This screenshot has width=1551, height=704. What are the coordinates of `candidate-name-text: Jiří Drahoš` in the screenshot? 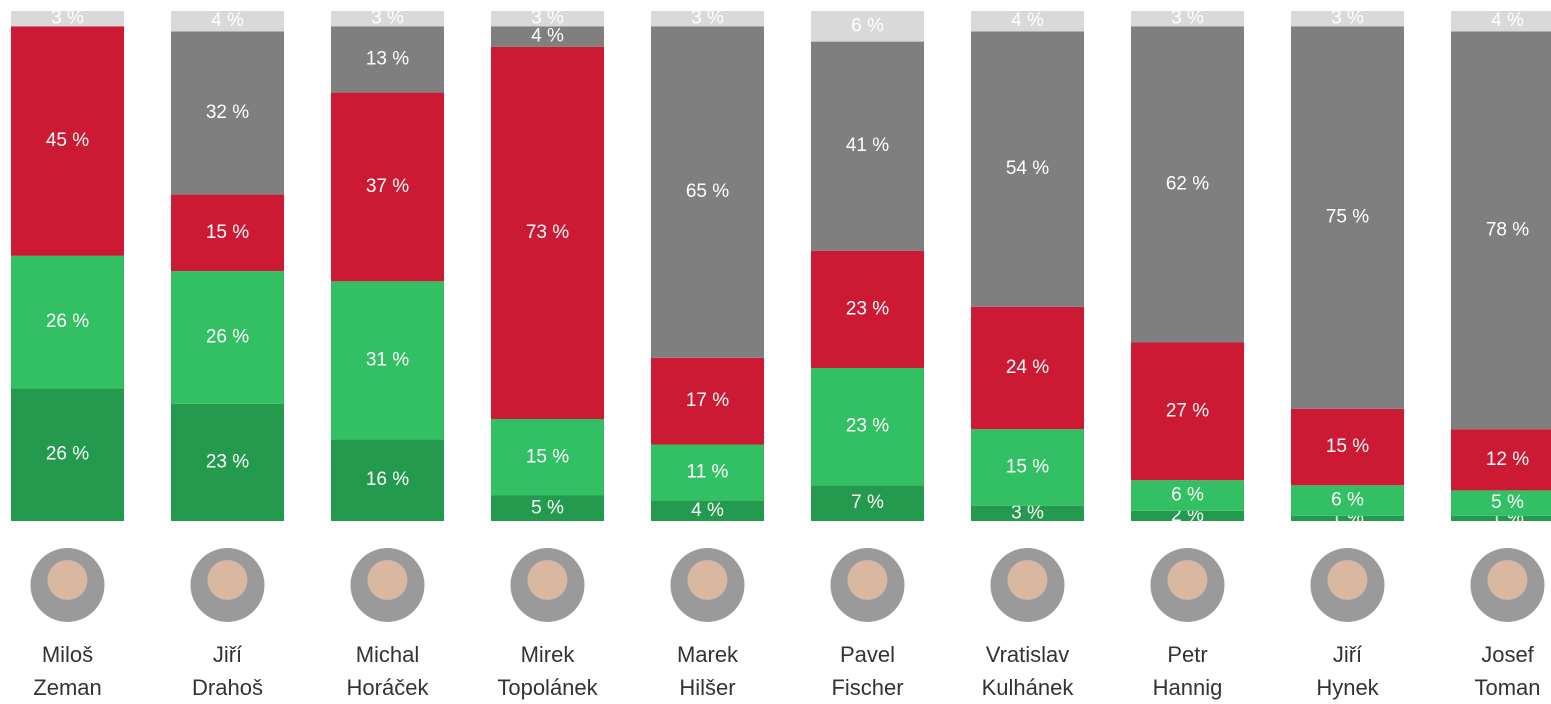 It's located at (227, 671).